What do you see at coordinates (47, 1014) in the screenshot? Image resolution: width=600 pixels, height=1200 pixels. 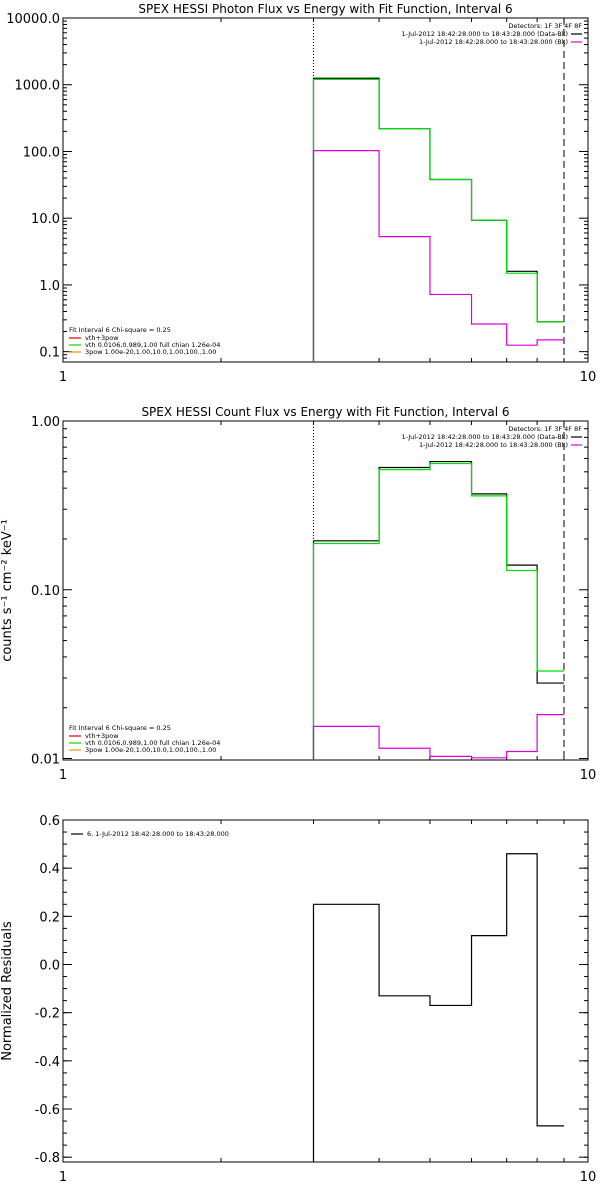 I see `y-tick-label: -0.2` at bounding box center [47, 1014].